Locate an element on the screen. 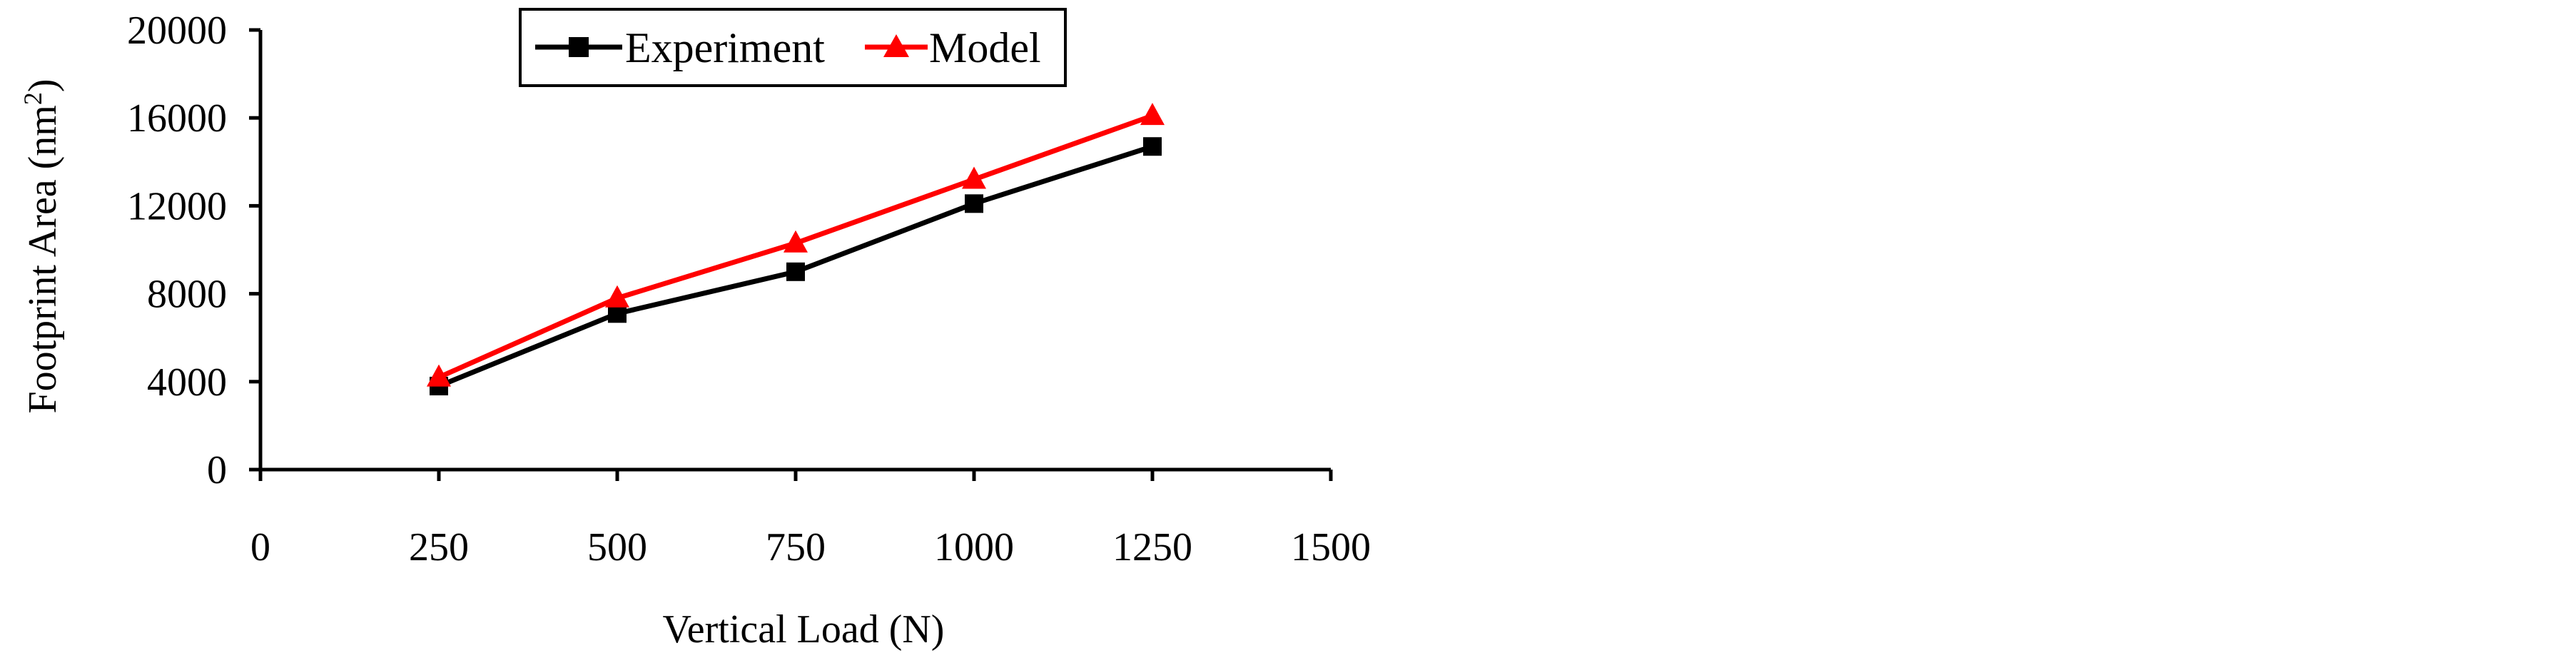 Image resolution: width=2576 pixels, height=658 pixels. series-model is located at coordinates (796, 245).